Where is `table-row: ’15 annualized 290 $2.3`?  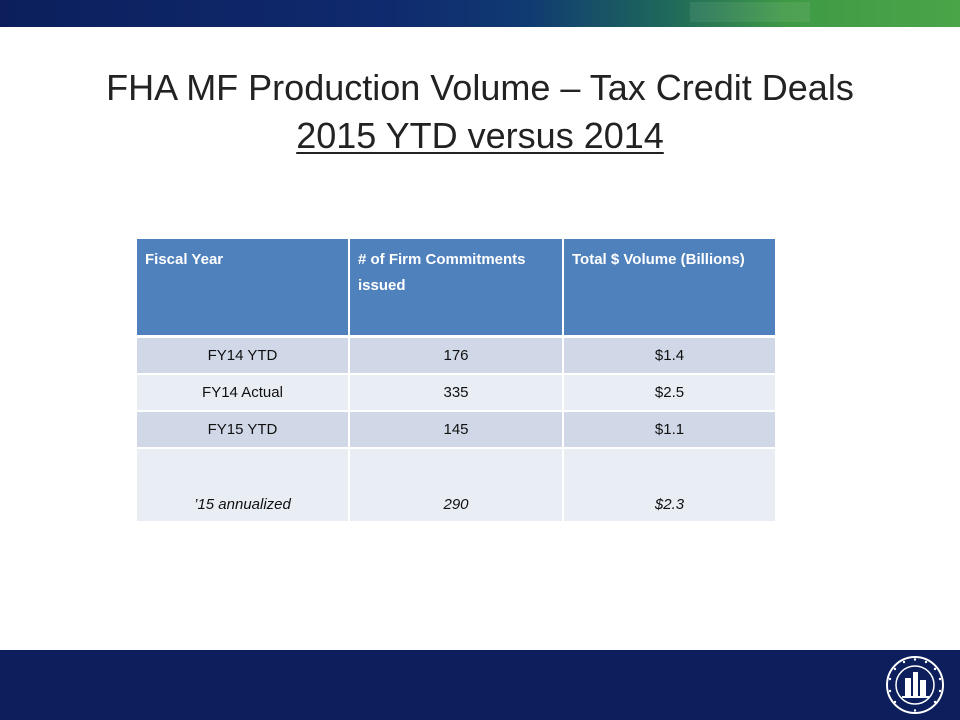
table-row: ’15 annualized 290 $2.3 is located at coordinates (456, 485).